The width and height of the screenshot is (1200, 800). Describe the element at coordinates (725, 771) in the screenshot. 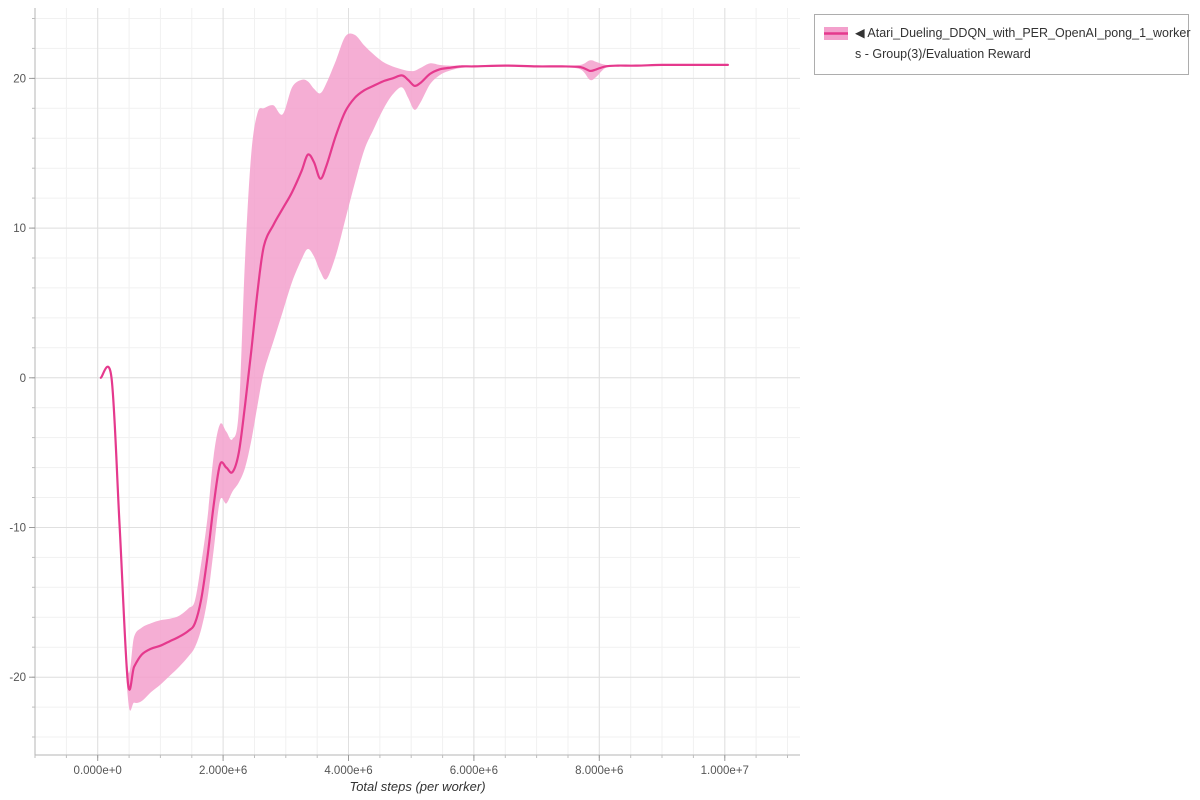

I see `x-tick-label: 1.000e+7` at that location.